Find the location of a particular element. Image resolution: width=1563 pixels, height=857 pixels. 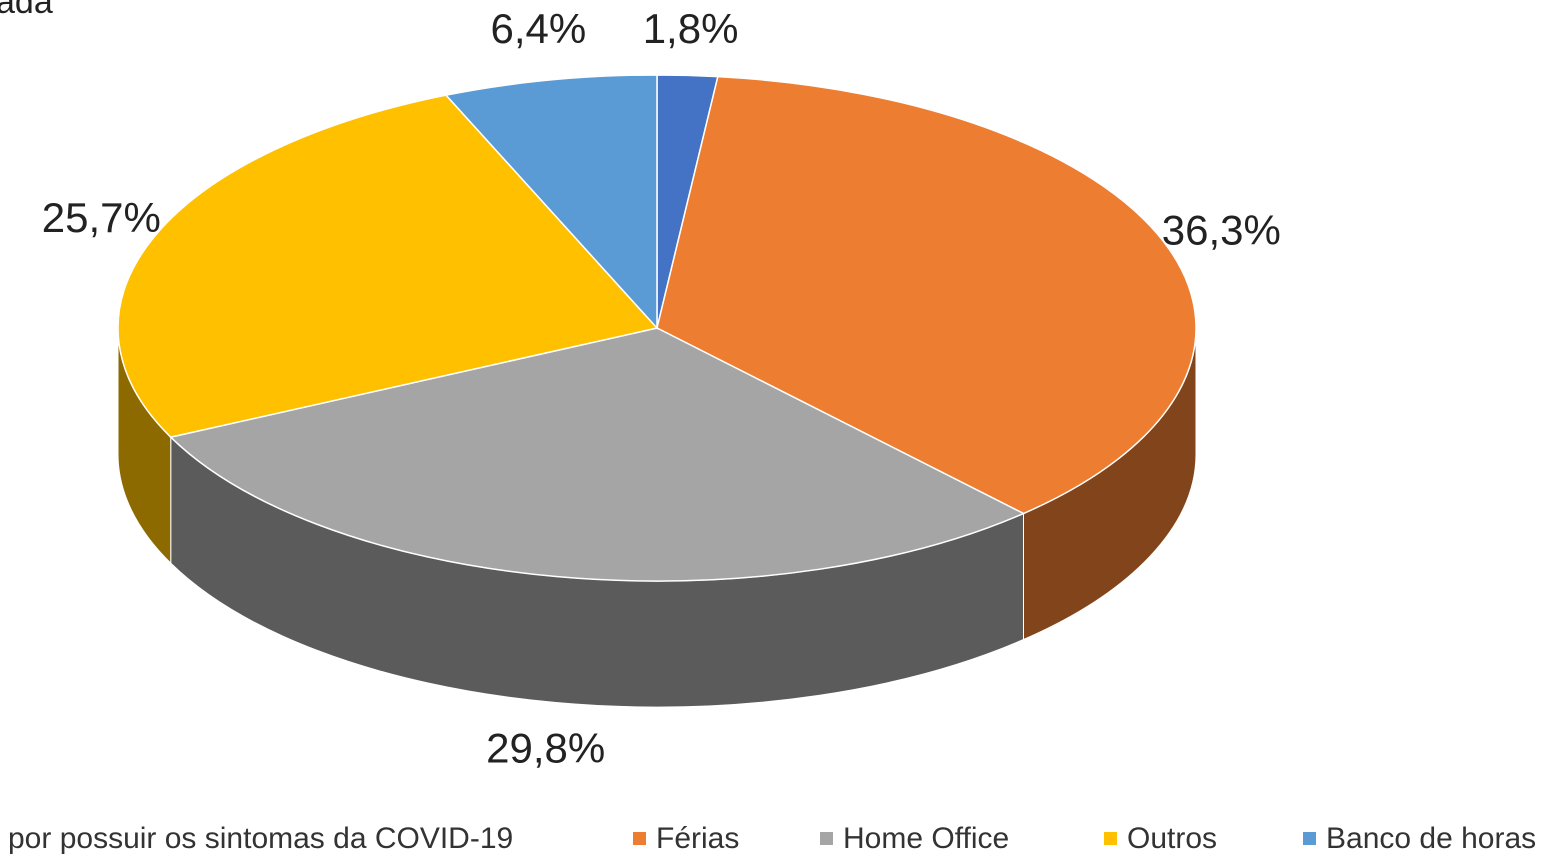

data-label: 6,4% is located at coordinates (539, 28).